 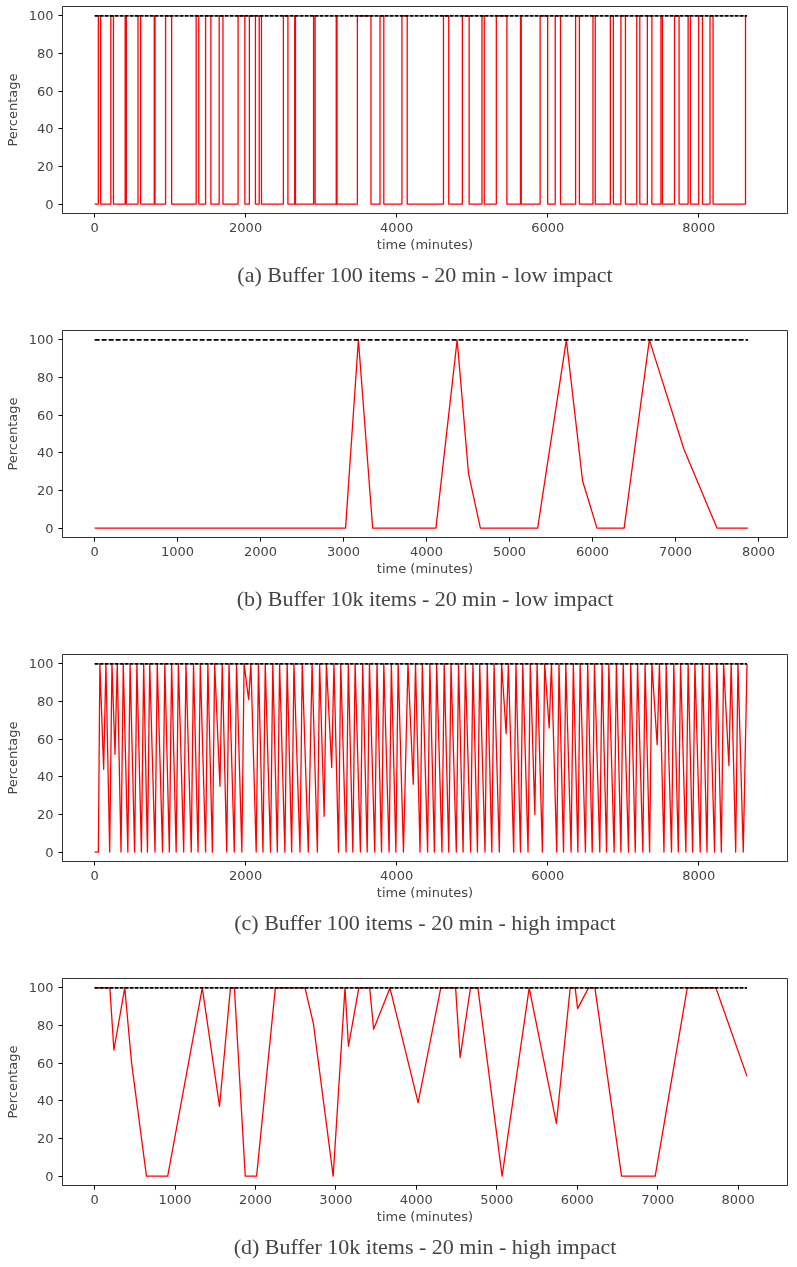 I want to click on text: (a) Buffer 100 items - 20 min - low impact, so click(x=425, y=274).